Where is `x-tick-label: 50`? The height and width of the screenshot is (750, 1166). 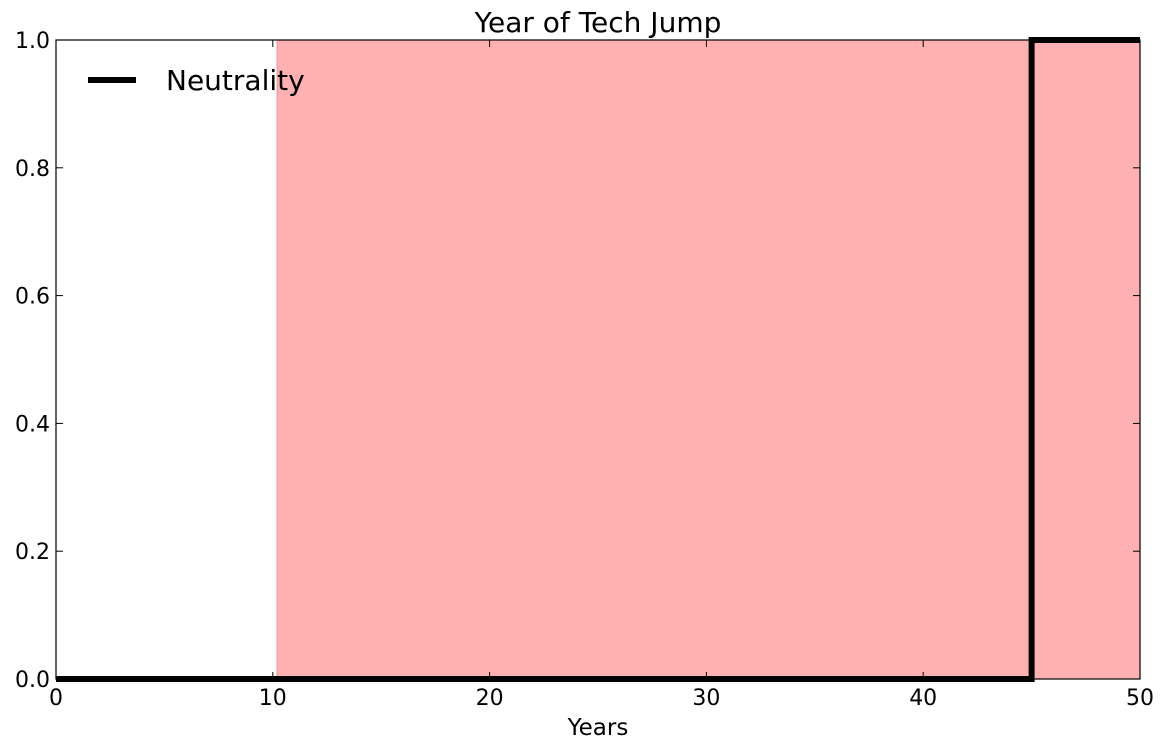
x-tick-label: 50 is located at coordinates (1140, 698).